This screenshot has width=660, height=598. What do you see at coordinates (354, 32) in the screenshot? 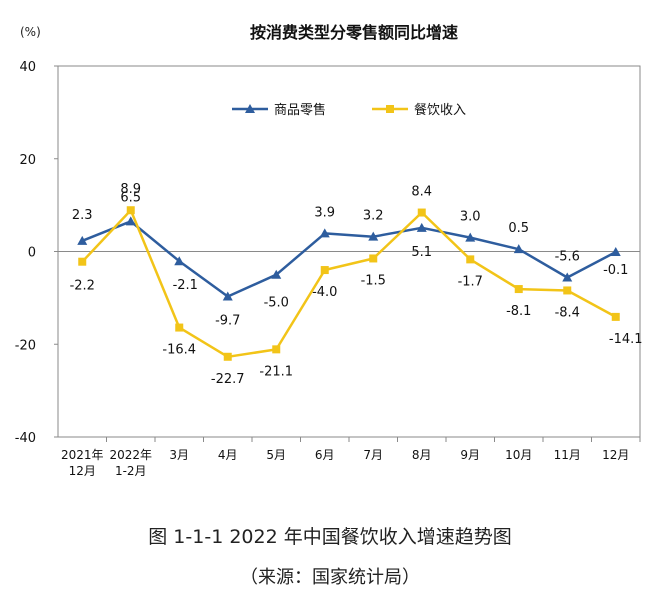
I see `chart-title: 按消费类型分零售额同比增速` at bounding box center [354, 32].